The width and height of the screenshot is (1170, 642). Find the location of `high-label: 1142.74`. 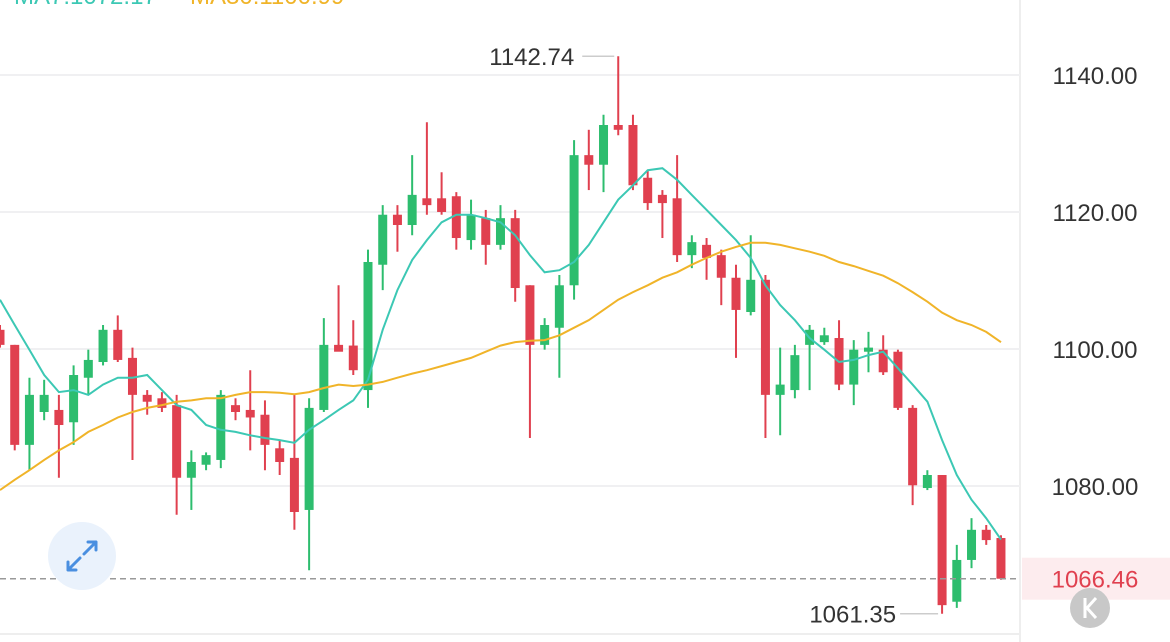

high-label: 1142.74 is located at coordinates (531, 57).